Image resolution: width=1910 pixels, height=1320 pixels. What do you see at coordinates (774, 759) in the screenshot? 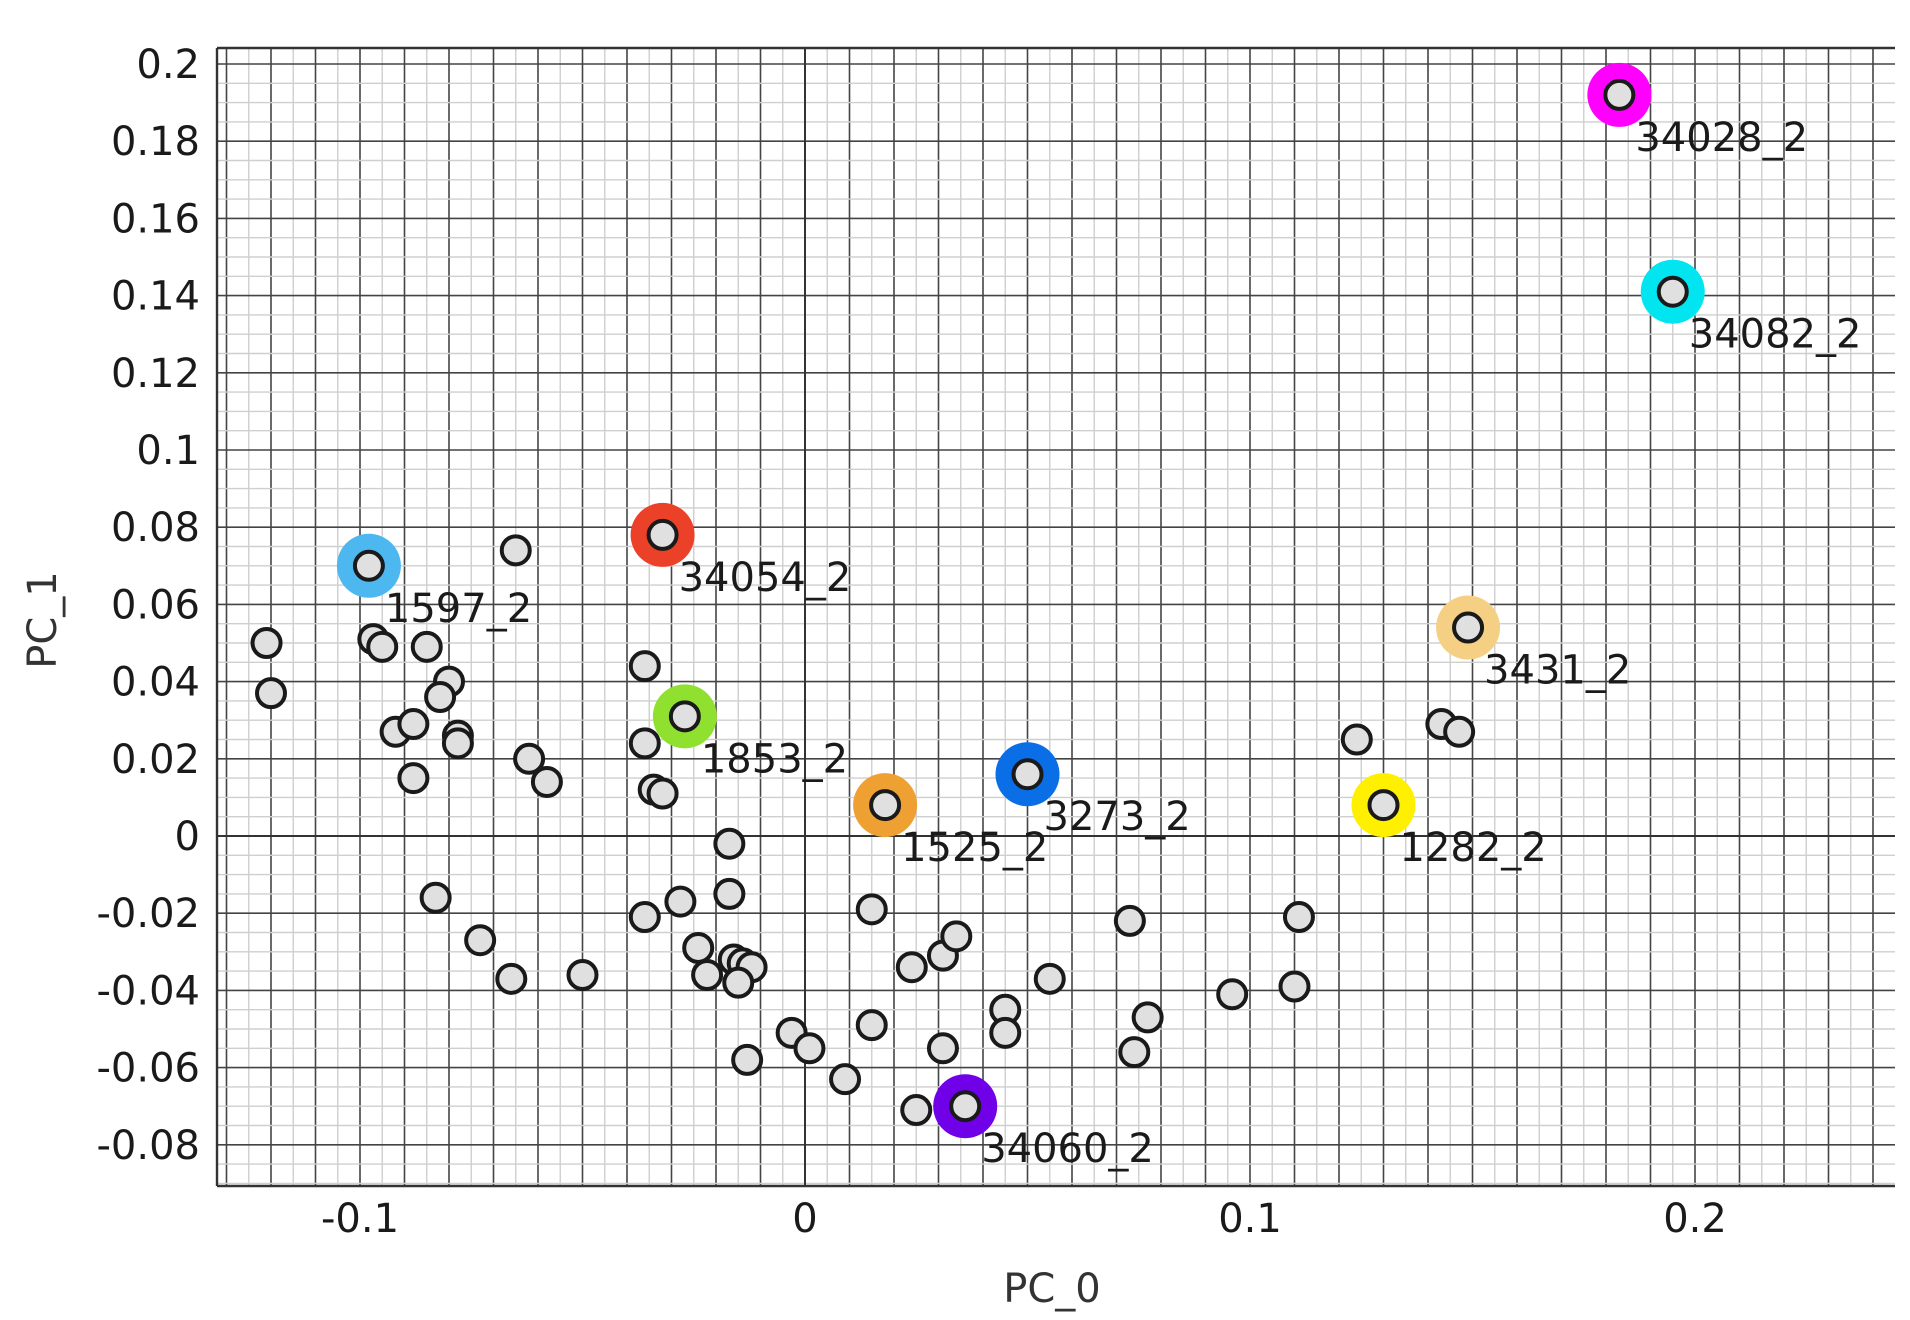
I see `point-label: 1853_2` at bounding box center [774, 759].